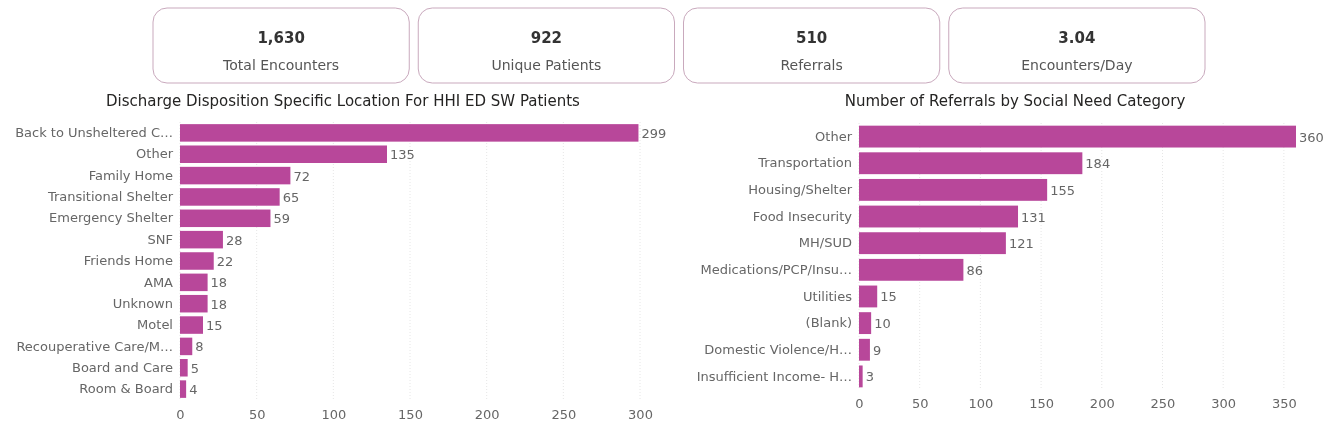 This screenshot has height=427, width=1337. Describe the element at coordinates (811, 65) in the screenshot. I see `text: Referrals` at that location.